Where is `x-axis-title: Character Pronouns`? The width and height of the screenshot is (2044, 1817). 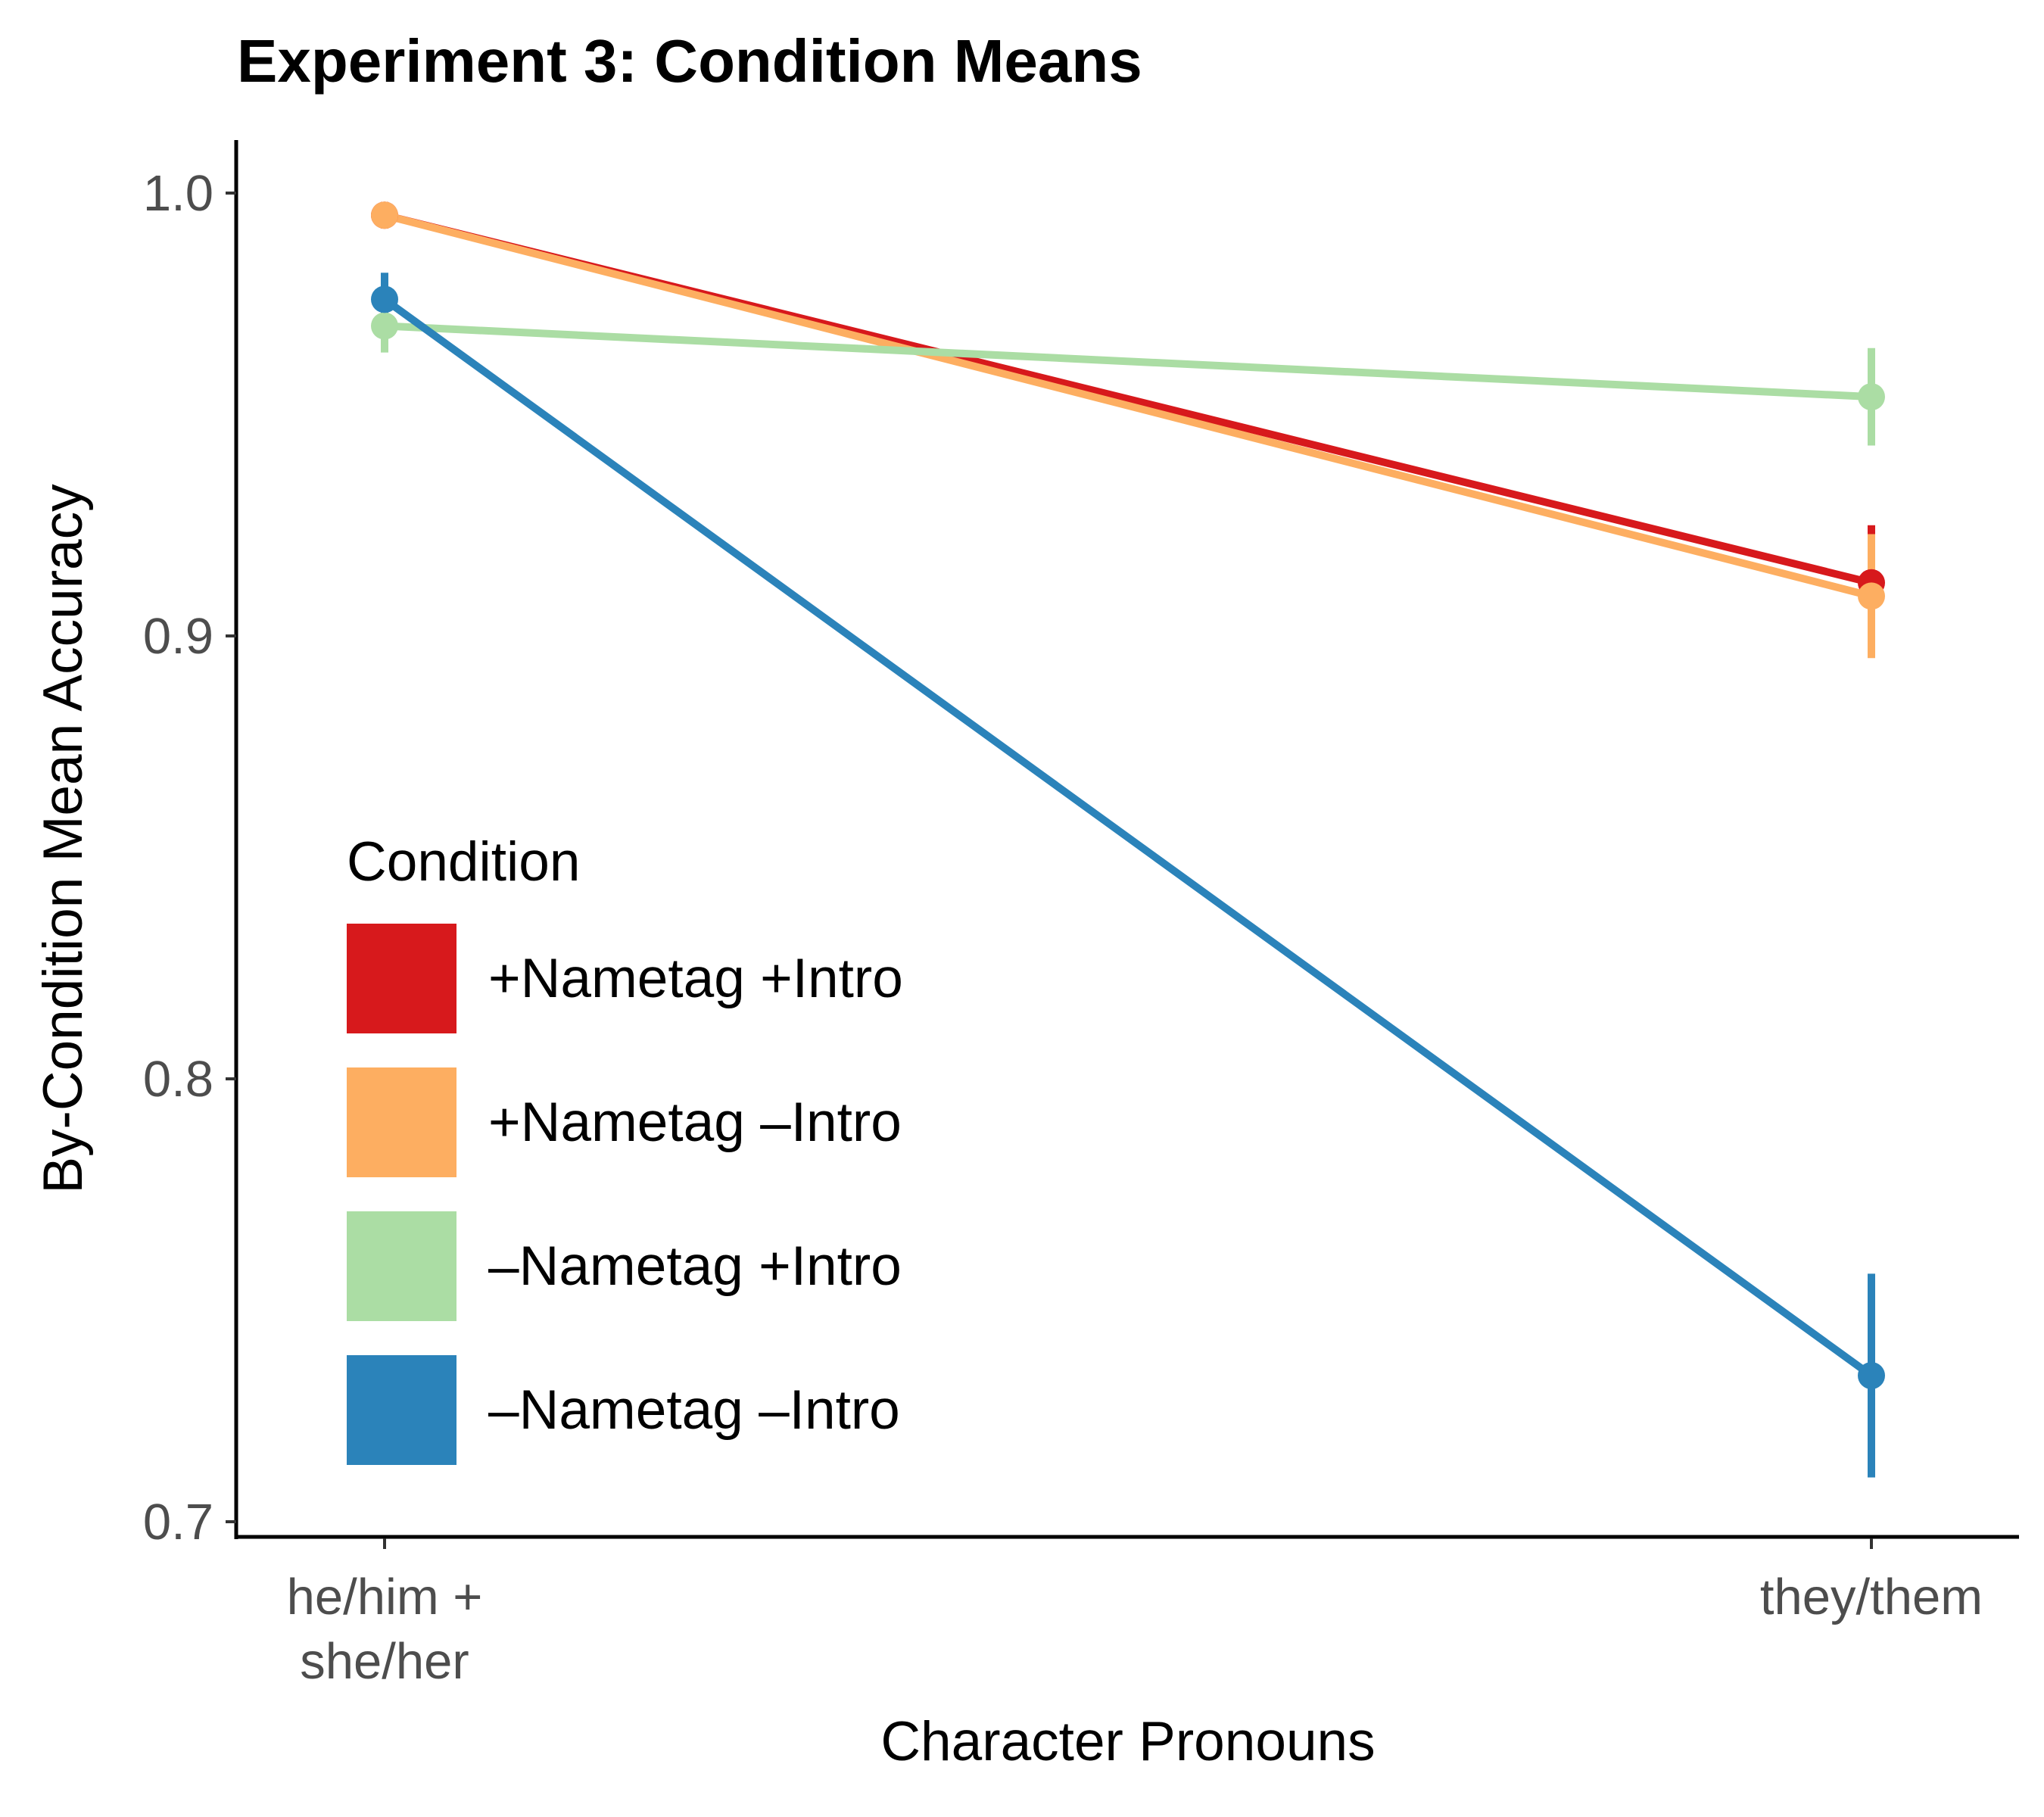
x-axis-title: Character Pronouns is located at coordinates (1127, 1741).